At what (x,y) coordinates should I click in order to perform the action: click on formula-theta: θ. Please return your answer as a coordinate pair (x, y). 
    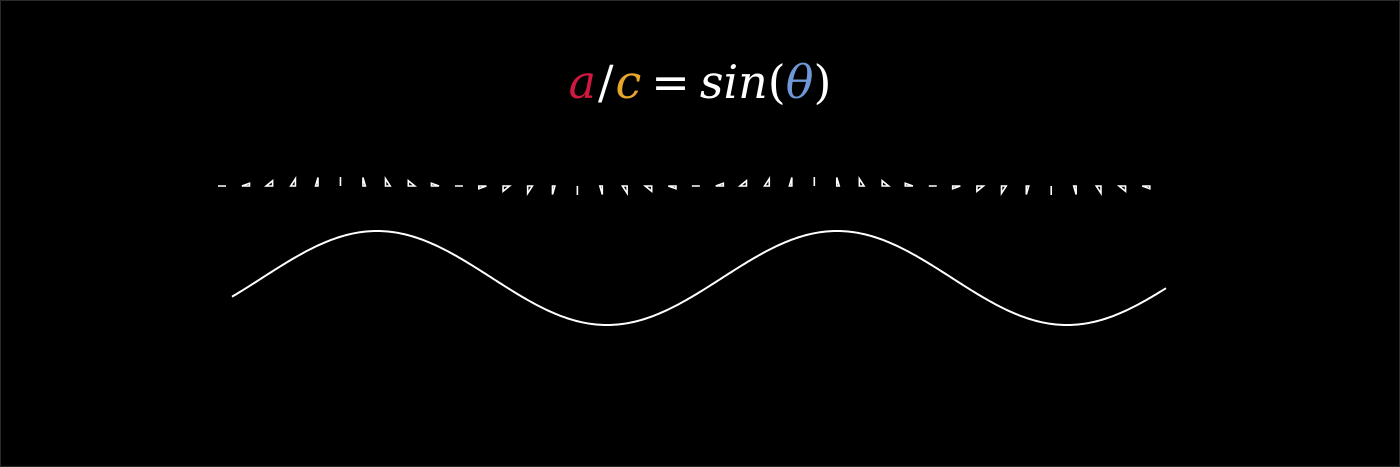
    Looking at the image, I should click on (799, 82).